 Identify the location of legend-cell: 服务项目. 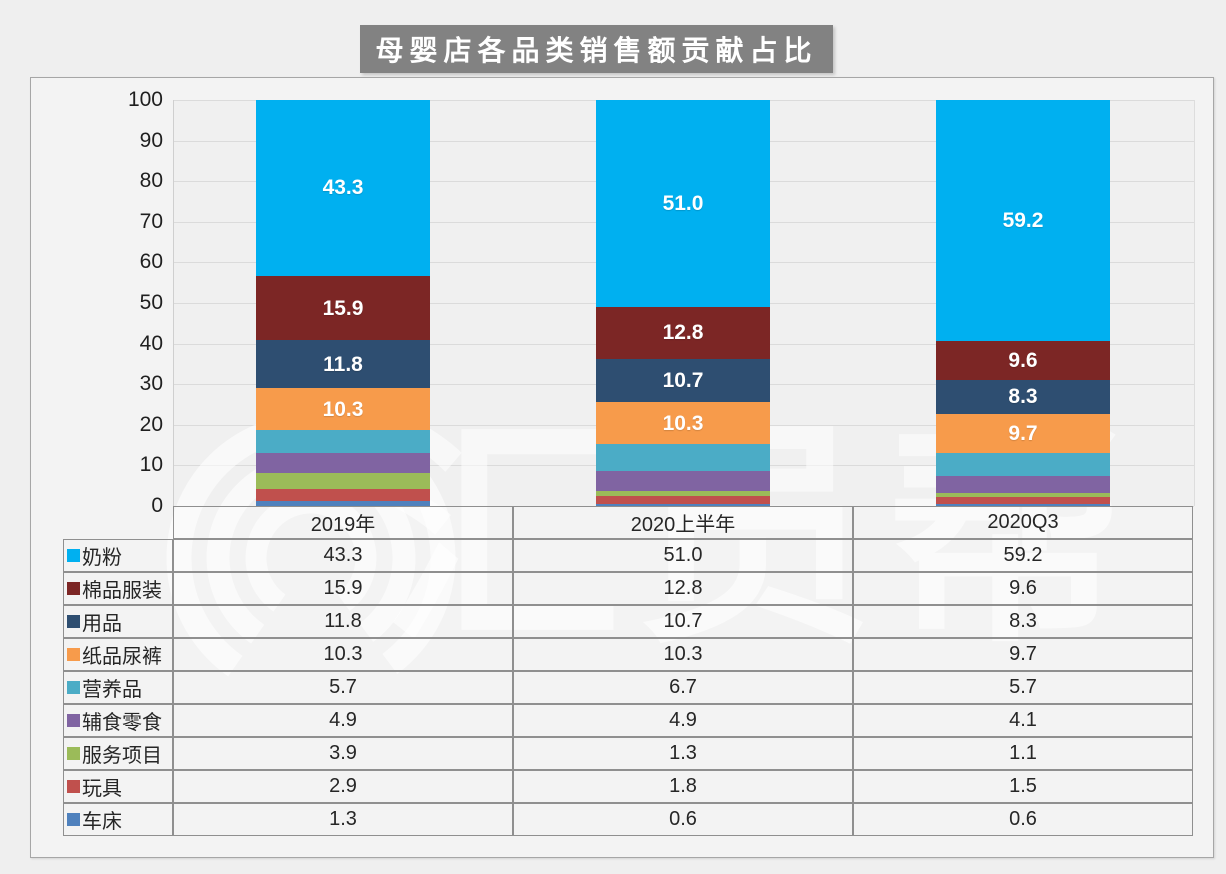
(118, 753).